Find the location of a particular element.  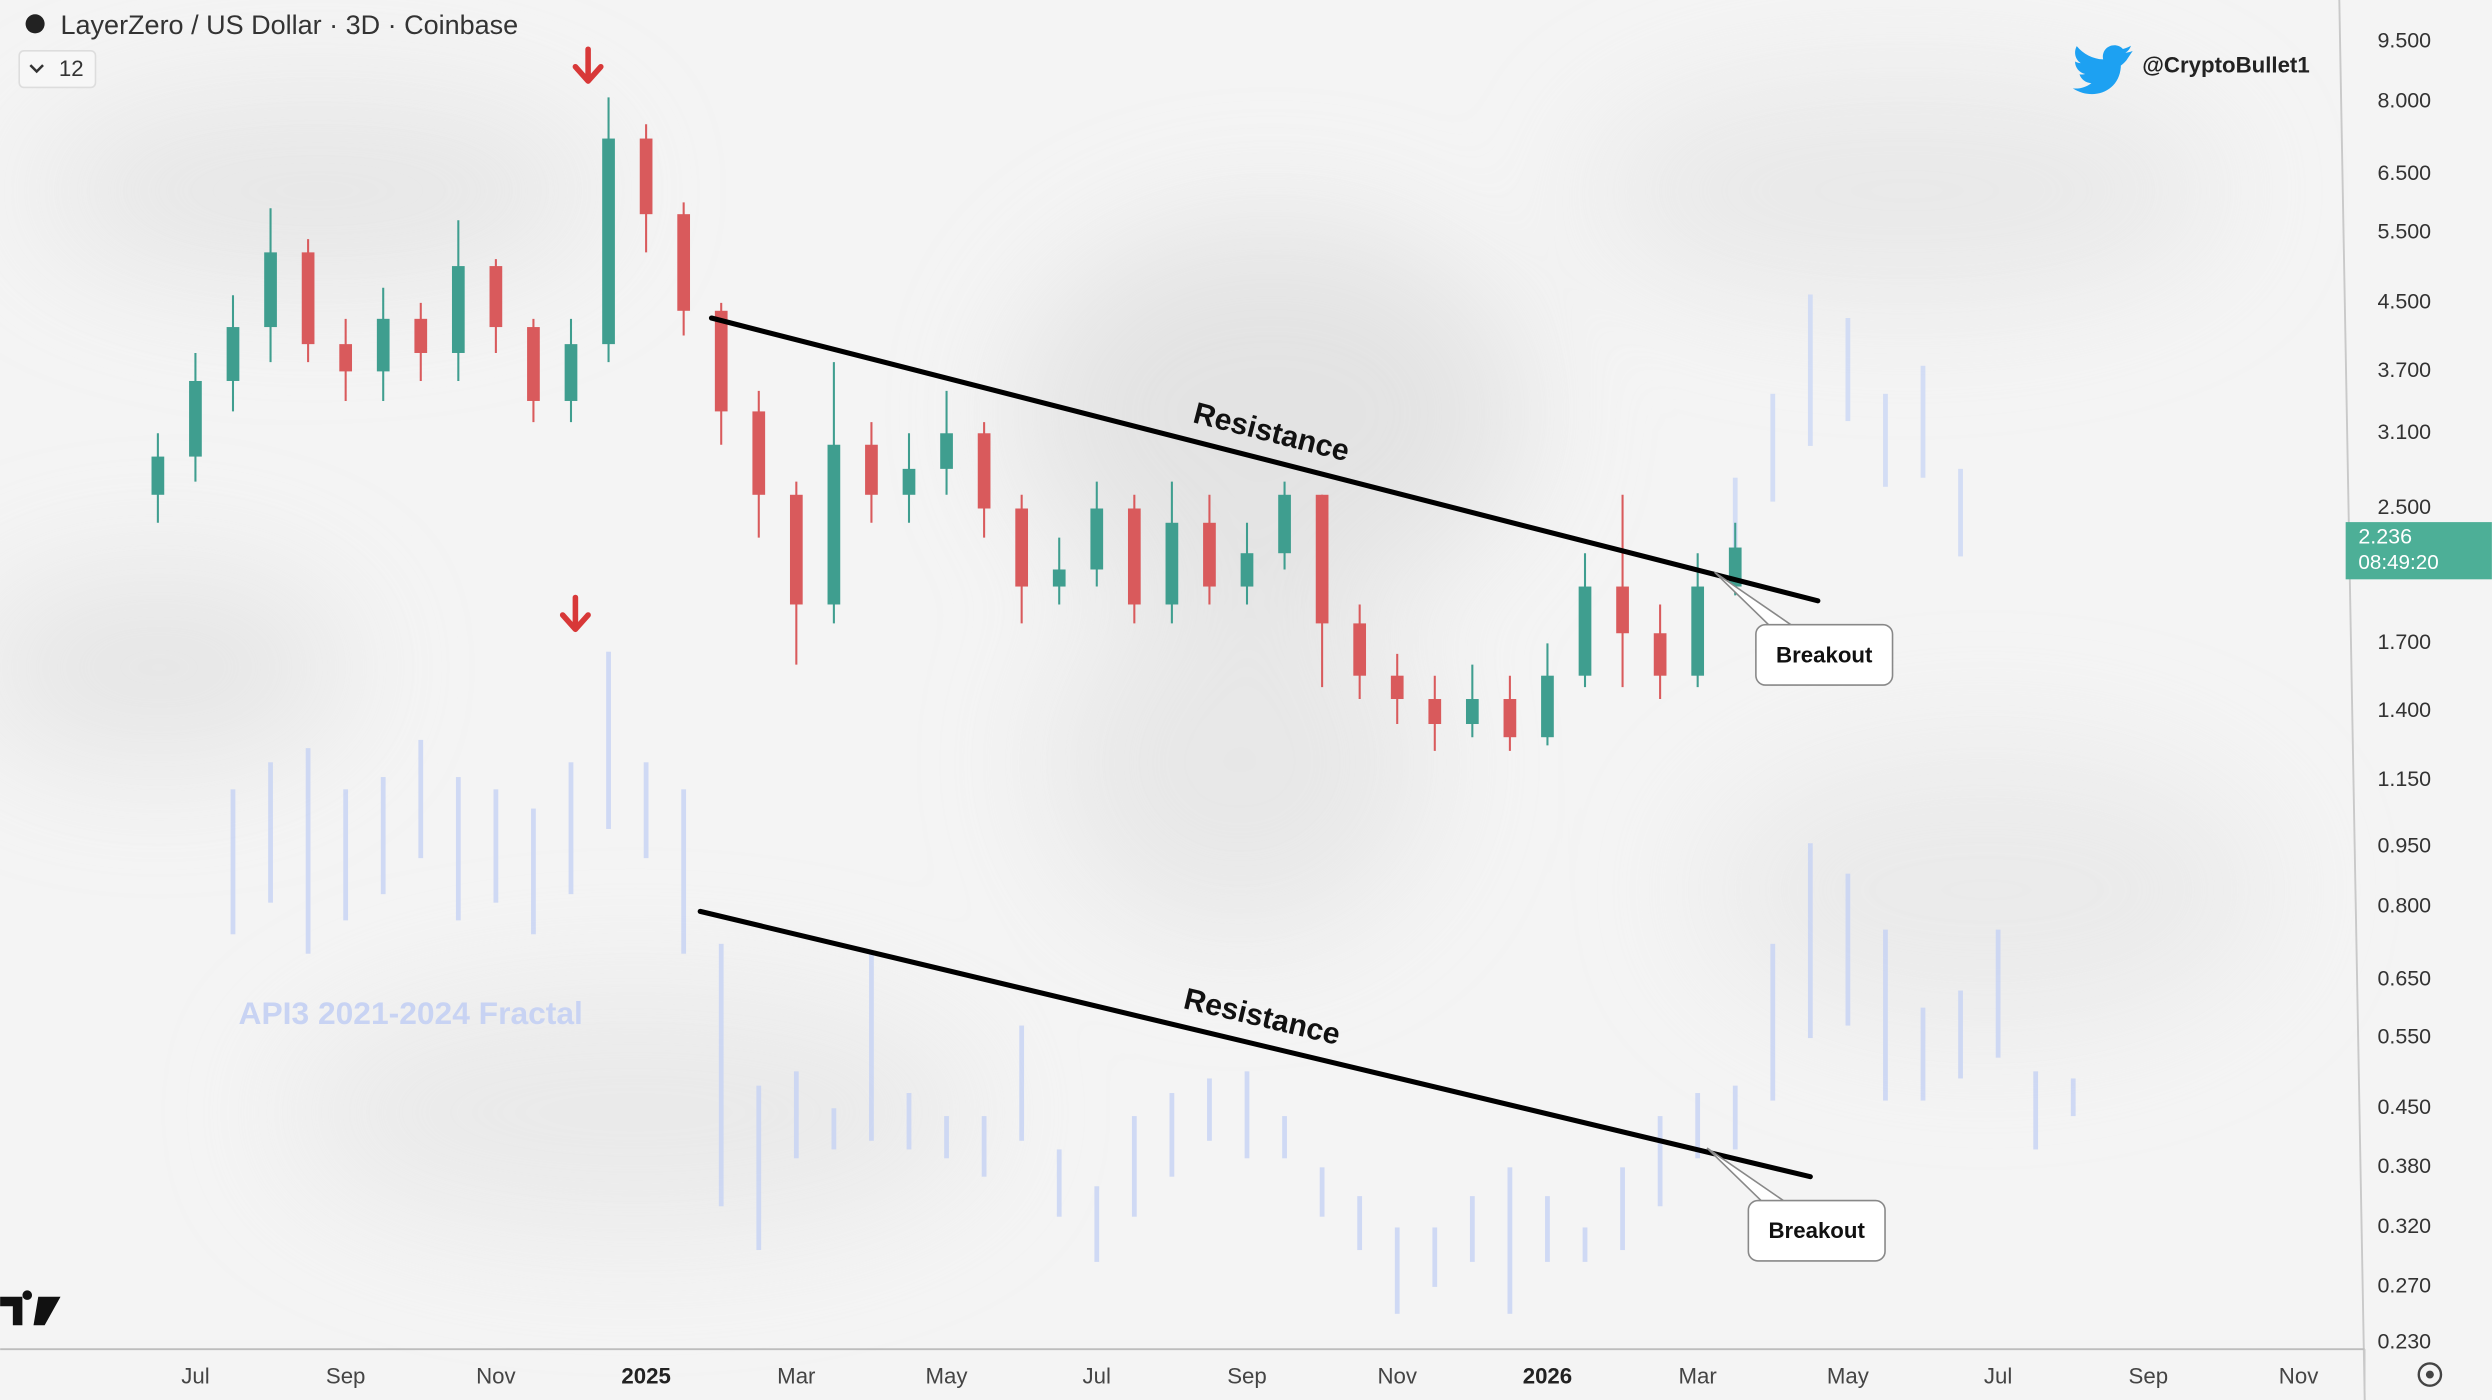

tradingview-logo is located at coordinates (30, 1308).